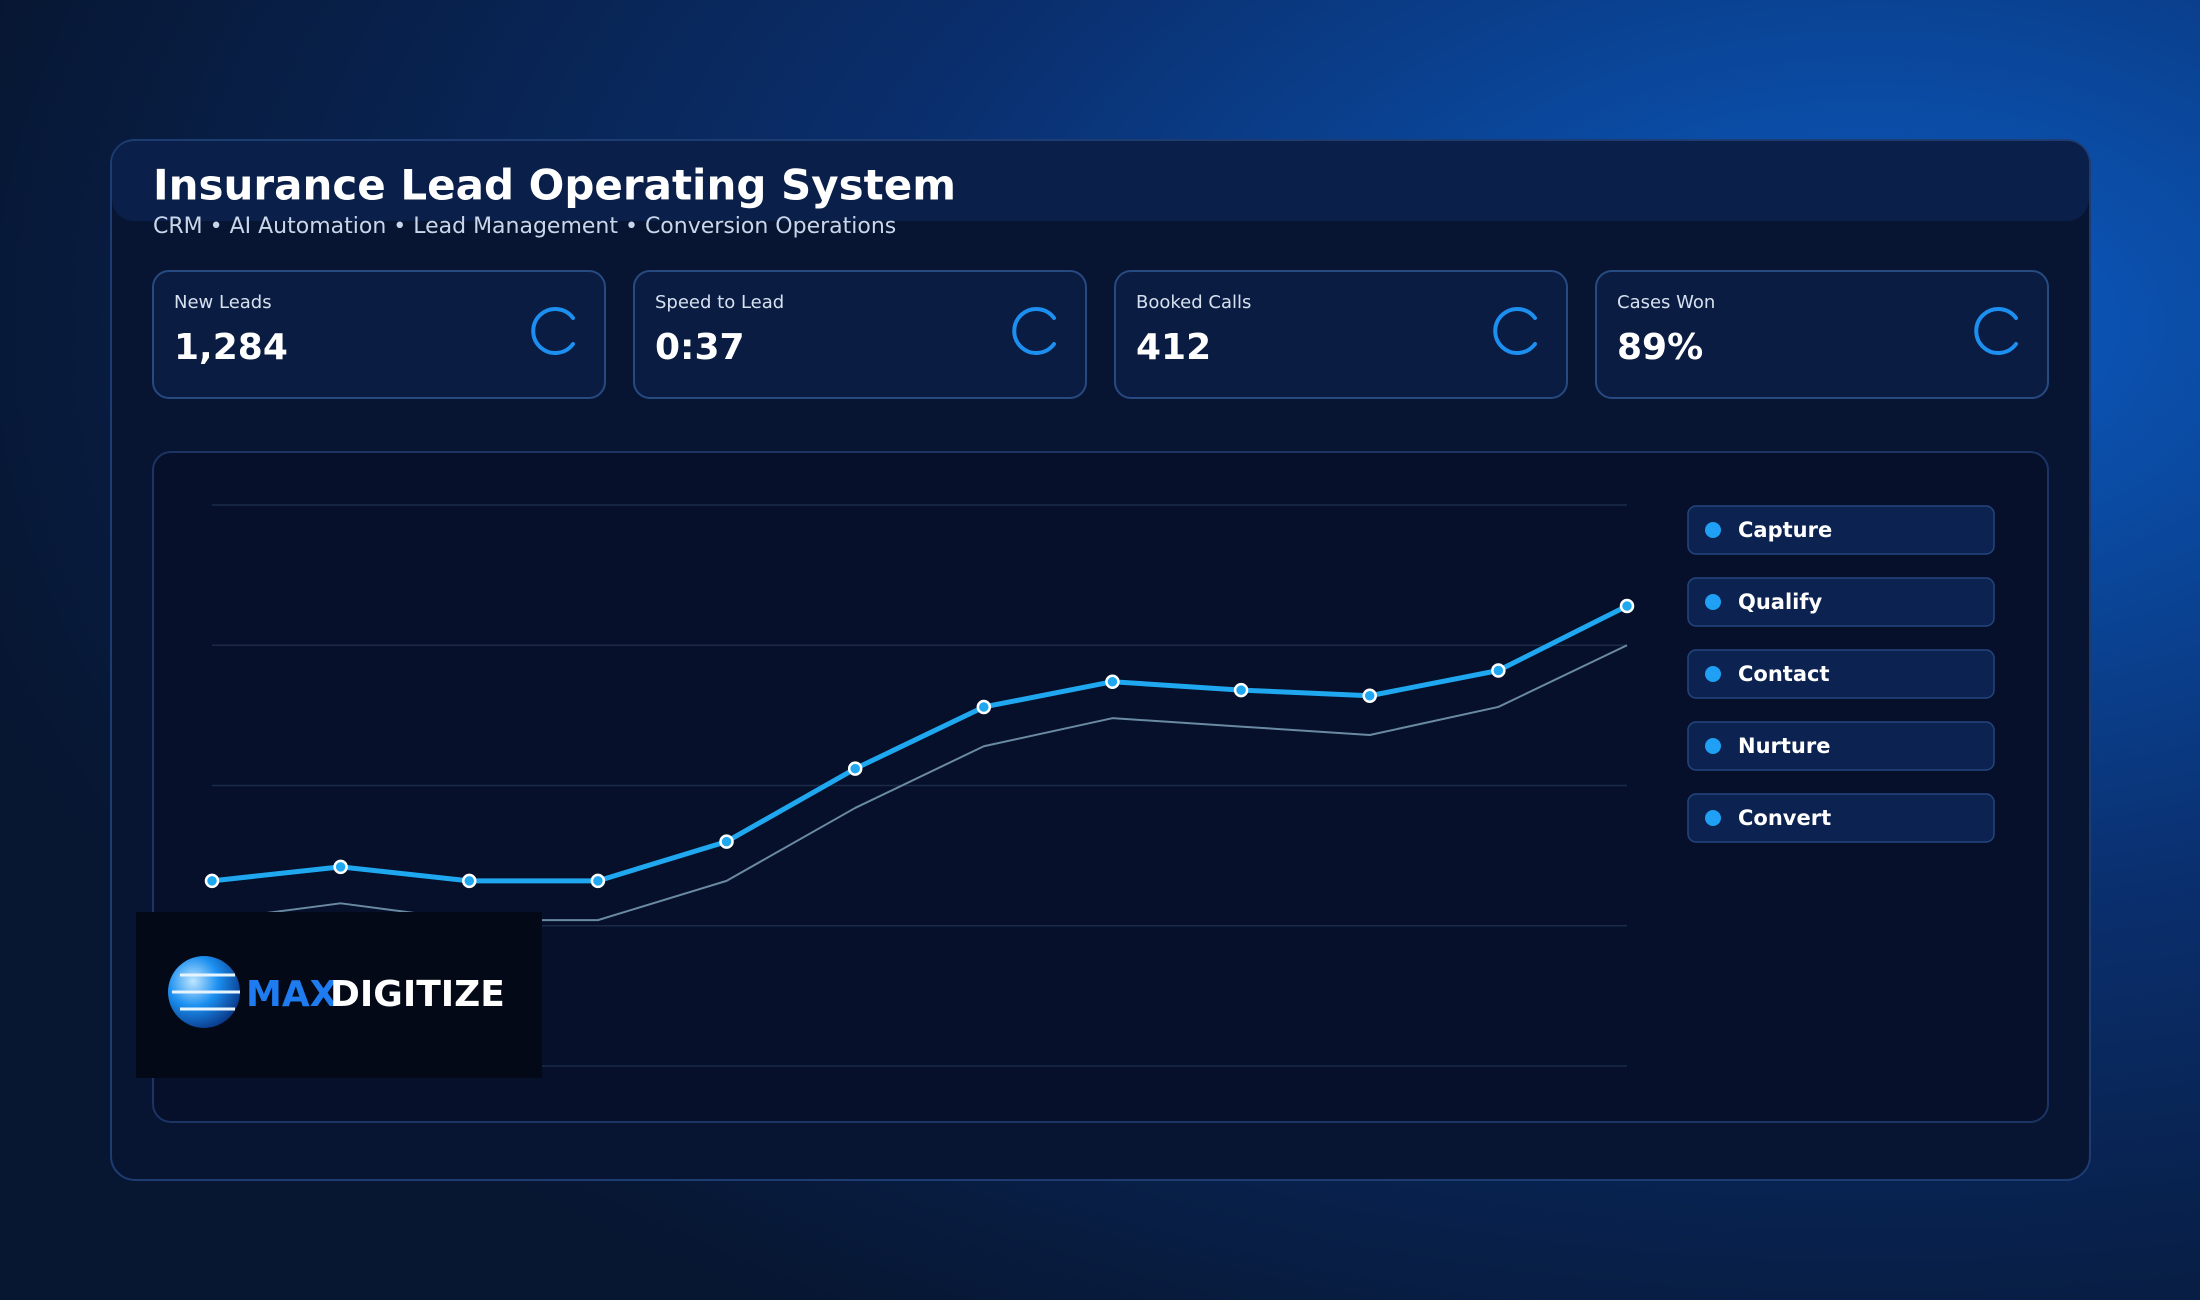 The image size is (2200, 1300). Describe the element at coordinates (223, 302) in the screenshot. I see `kpi-label: New Leads` at that location.